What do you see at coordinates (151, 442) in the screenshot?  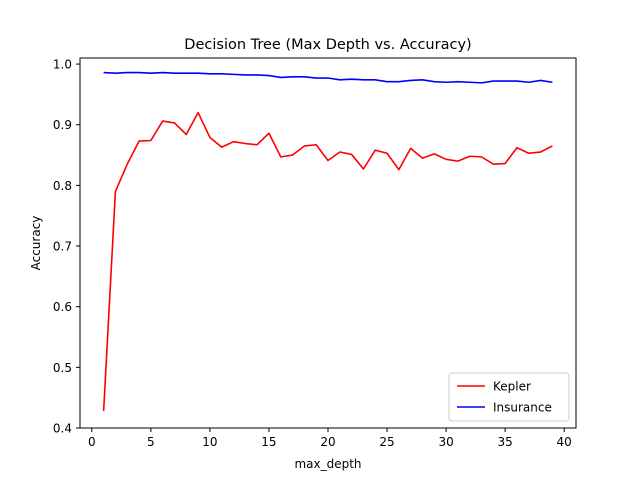 I see `x-tick-label: 5` at bounding box center [151, 442].